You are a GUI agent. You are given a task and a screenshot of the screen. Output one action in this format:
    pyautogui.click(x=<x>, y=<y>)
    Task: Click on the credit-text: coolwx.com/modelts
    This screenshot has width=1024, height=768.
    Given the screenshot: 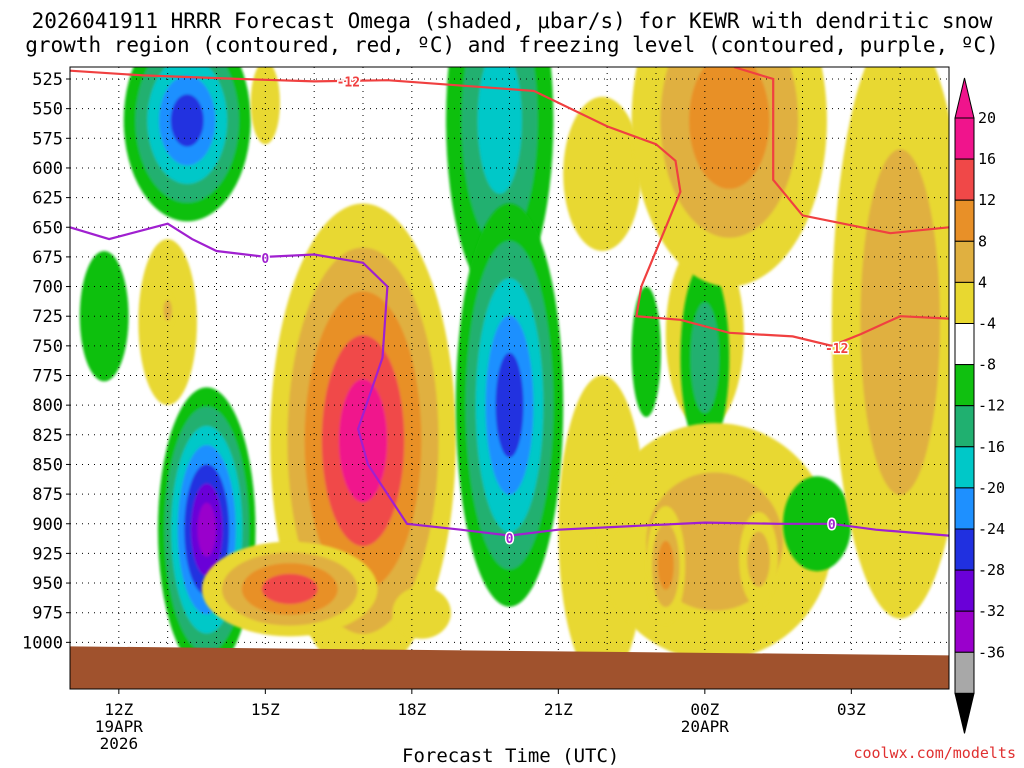 What is the action you would take?
    pyautogui.click(x=934, y=753)
    